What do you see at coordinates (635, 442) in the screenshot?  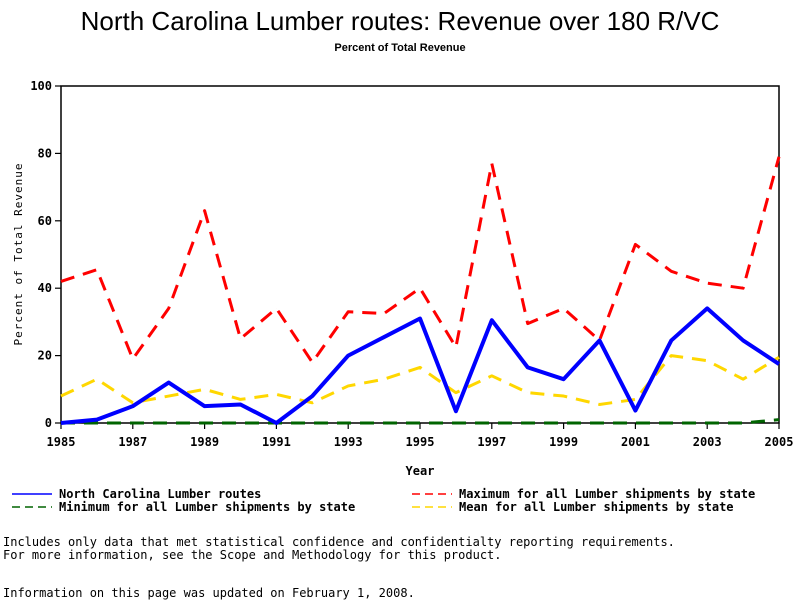 I see `x-tick-label: 2001` at bounding box center [635, 442].